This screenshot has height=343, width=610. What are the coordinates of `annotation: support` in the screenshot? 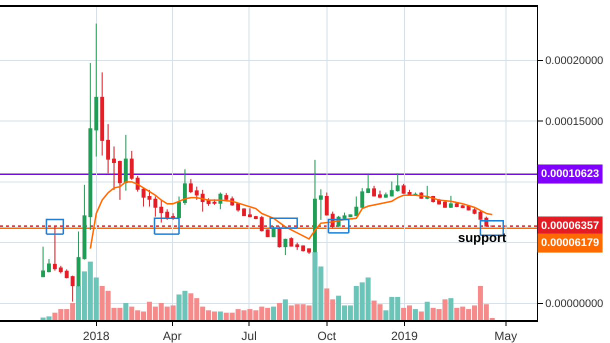 It's located at (483, 237).